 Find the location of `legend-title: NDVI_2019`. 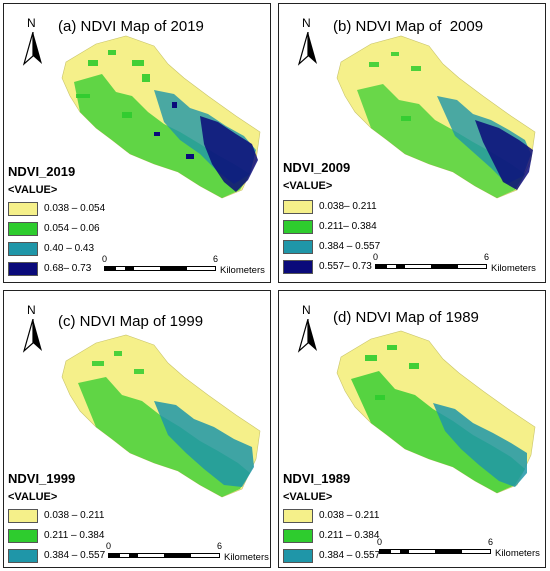

legend-title: NDVI_2019 is located at coordinates (42, 171).